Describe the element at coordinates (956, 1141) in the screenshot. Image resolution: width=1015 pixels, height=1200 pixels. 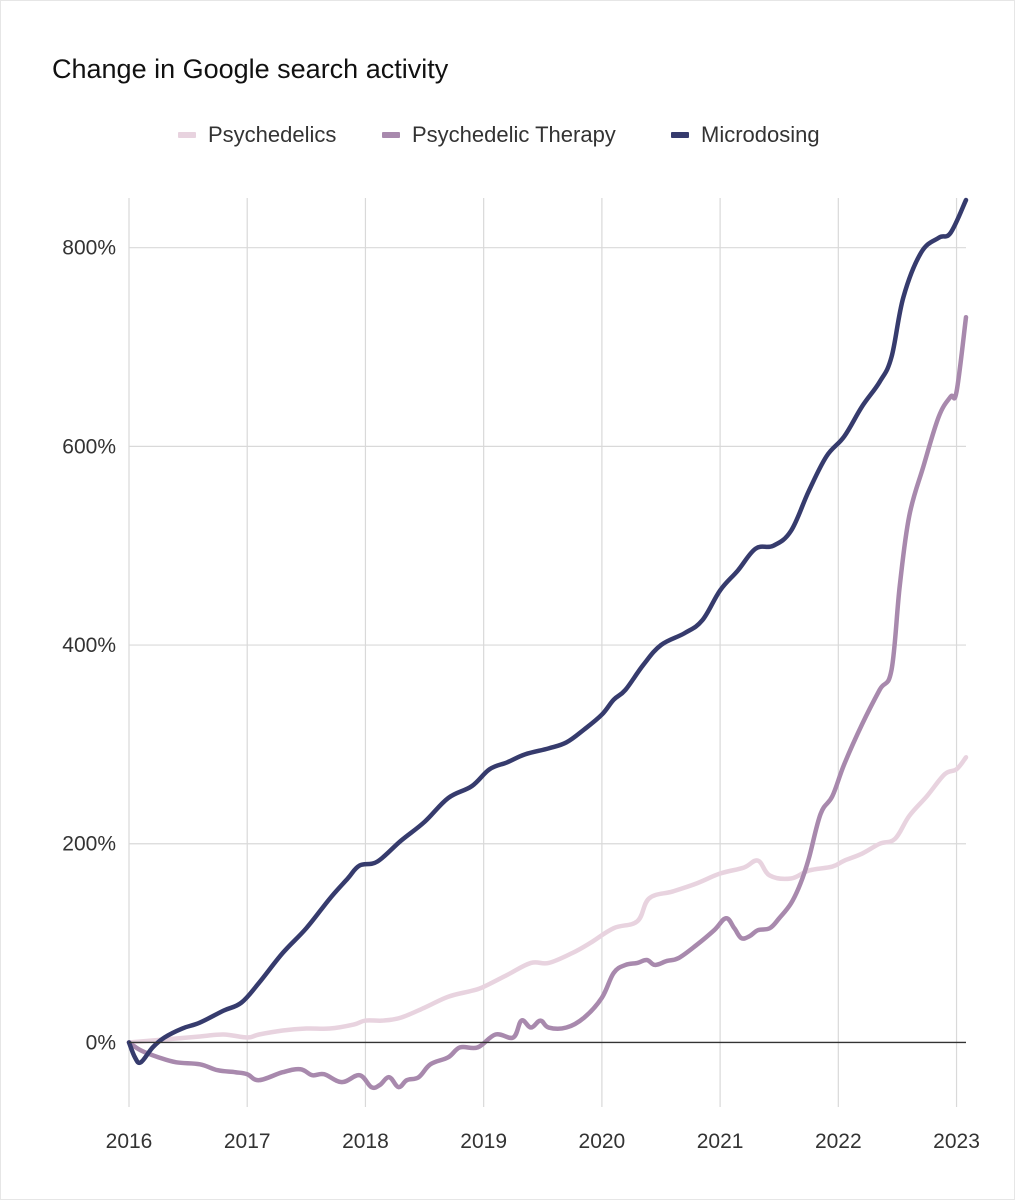
I see `x-tick-label-2023: 2023` at that location.